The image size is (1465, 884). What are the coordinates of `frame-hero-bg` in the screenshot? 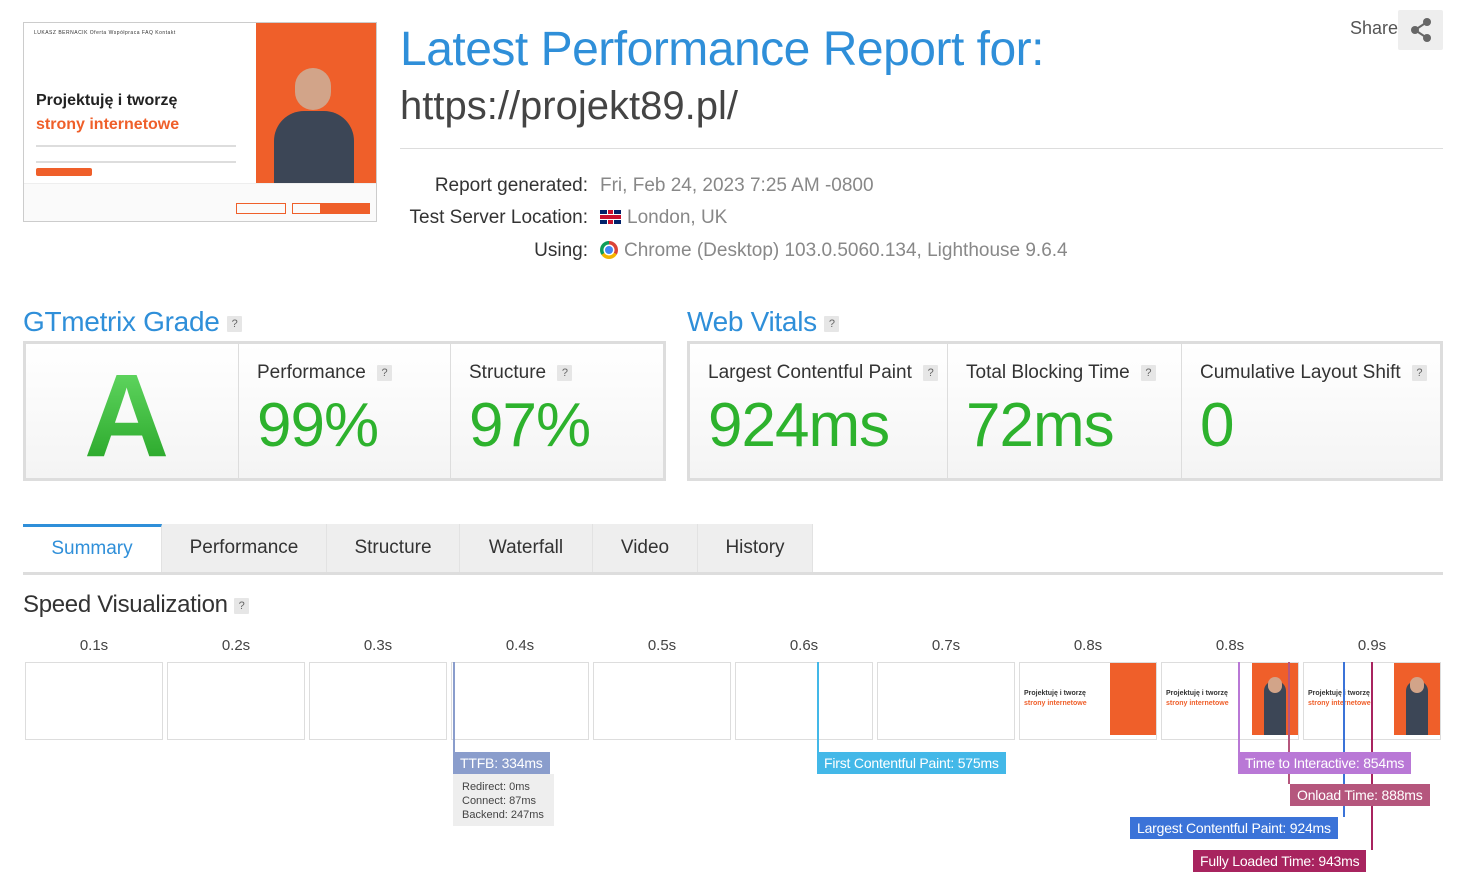 It's located at (1133, 699).